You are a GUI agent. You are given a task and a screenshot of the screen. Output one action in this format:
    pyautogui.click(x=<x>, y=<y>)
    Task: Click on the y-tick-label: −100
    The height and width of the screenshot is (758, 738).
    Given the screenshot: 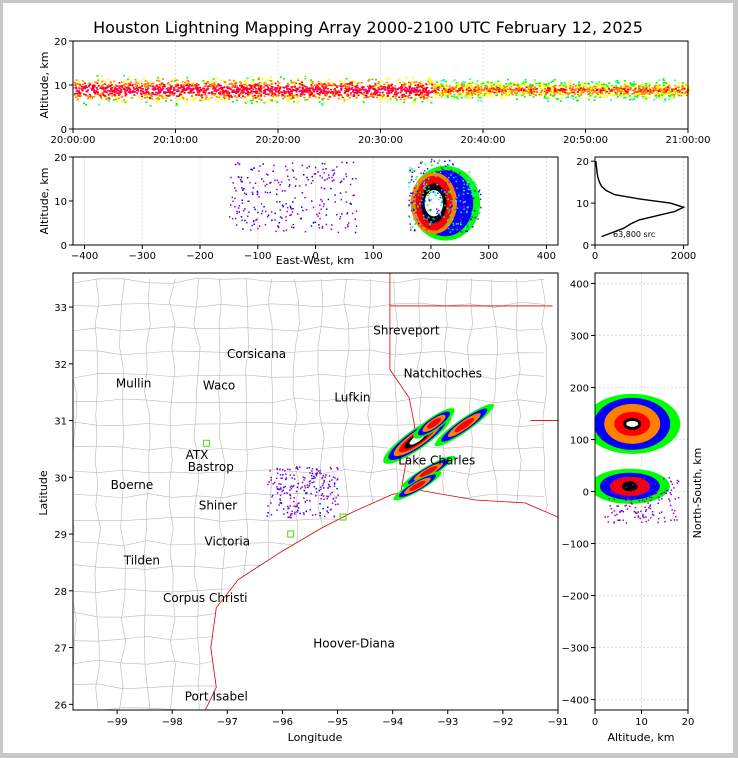 What is the action you would take?
    pyautogui.click(x=575, y=545)
    